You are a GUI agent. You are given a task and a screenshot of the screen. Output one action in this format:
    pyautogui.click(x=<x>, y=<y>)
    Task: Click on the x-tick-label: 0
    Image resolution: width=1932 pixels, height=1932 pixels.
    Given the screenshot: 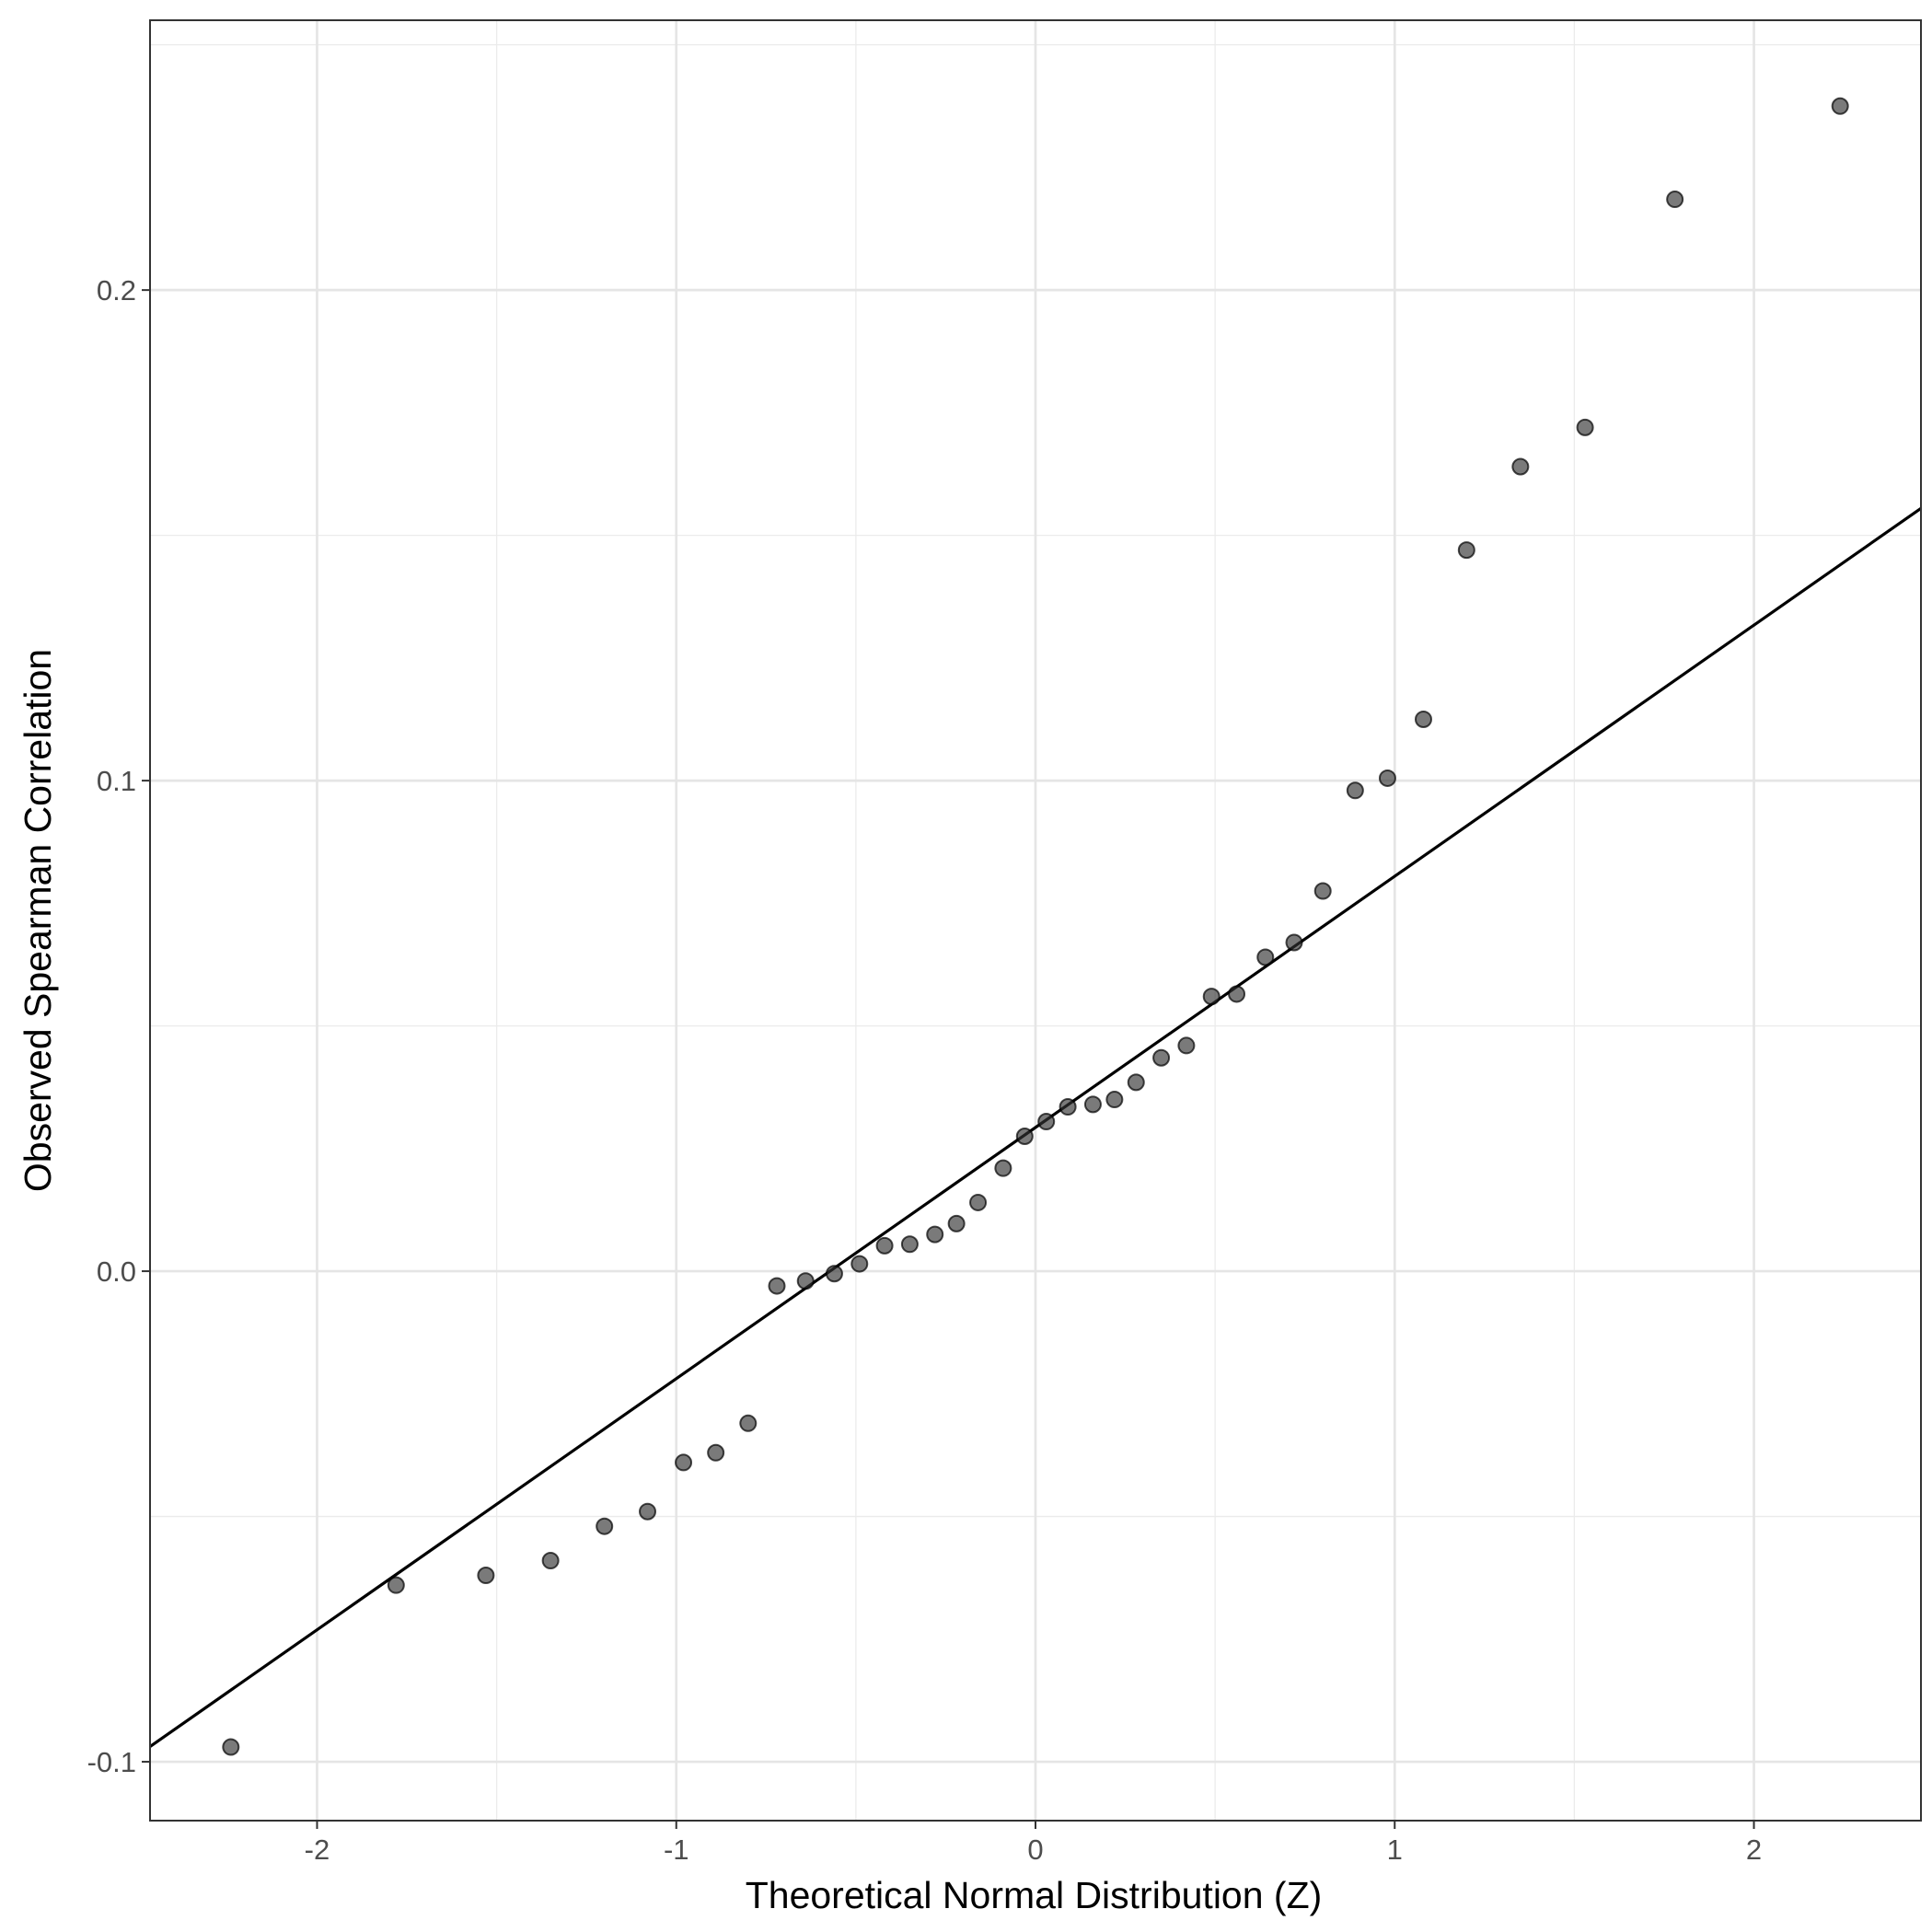 What is the action you would take?
    pyautogui.click(x=1035, y=1850)
    